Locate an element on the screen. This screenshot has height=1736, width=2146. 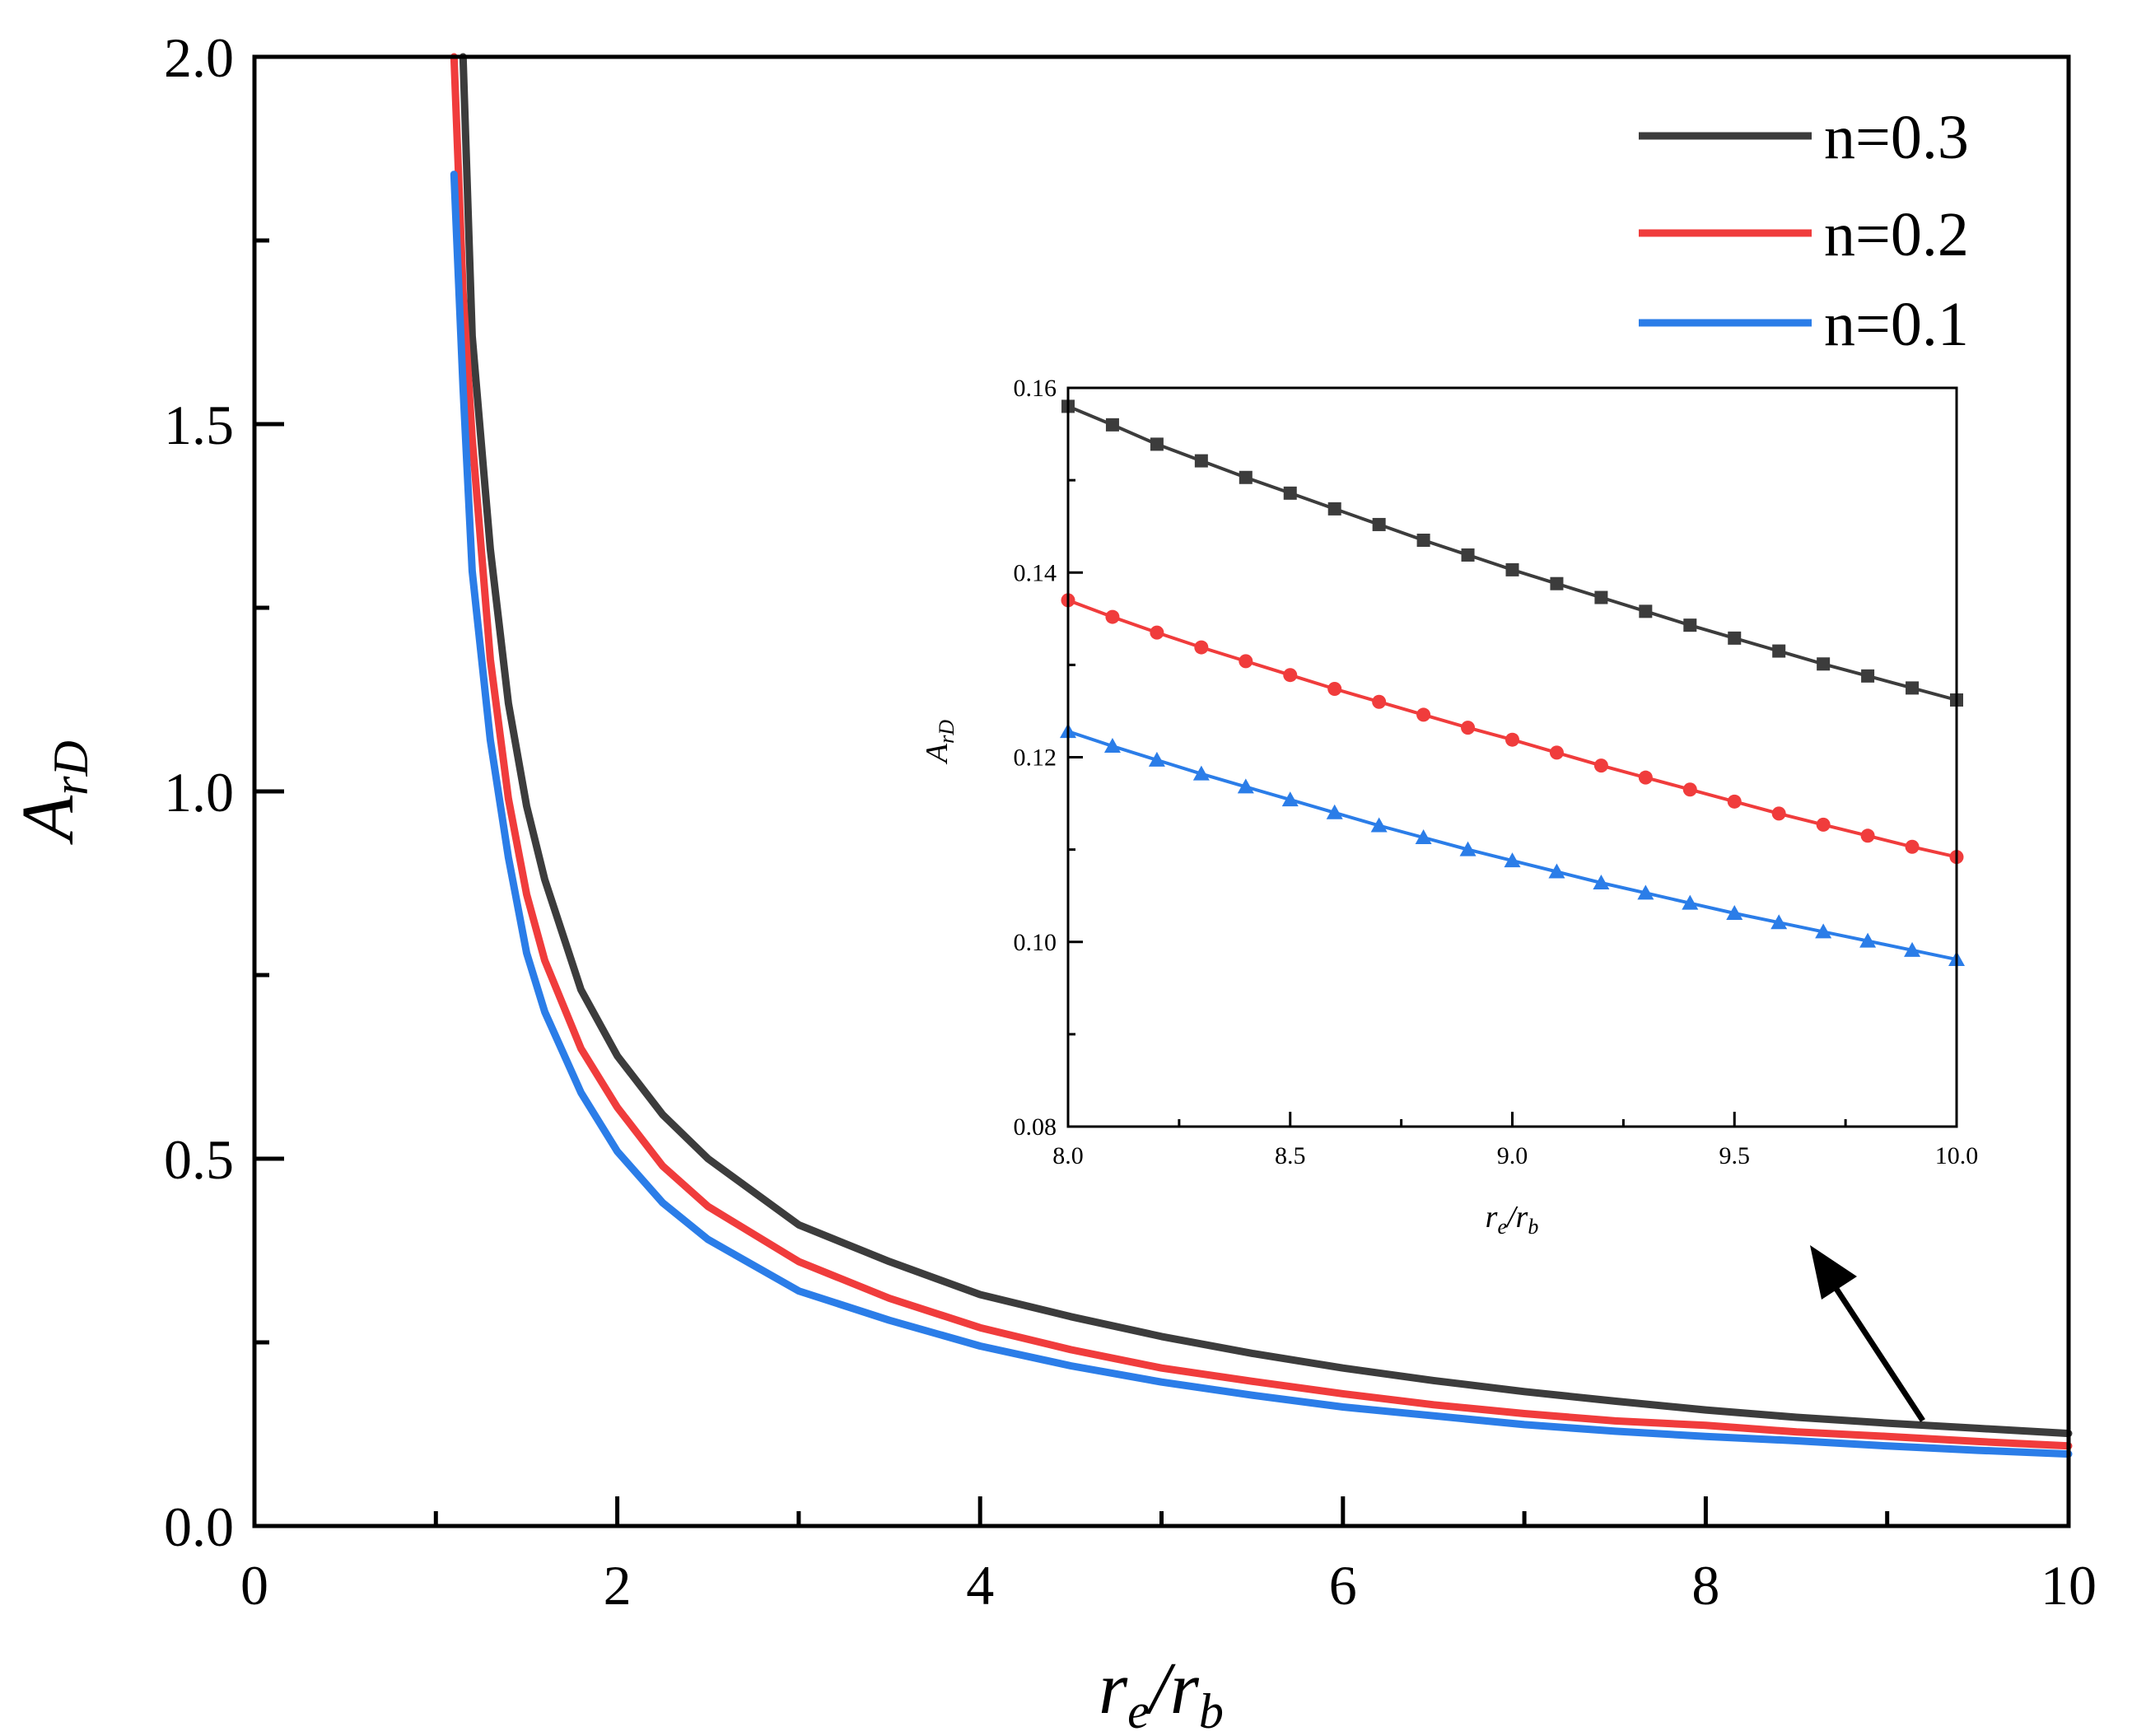
inset-y-tick-label: 0.08 is located at coordinates (1036, 1127).